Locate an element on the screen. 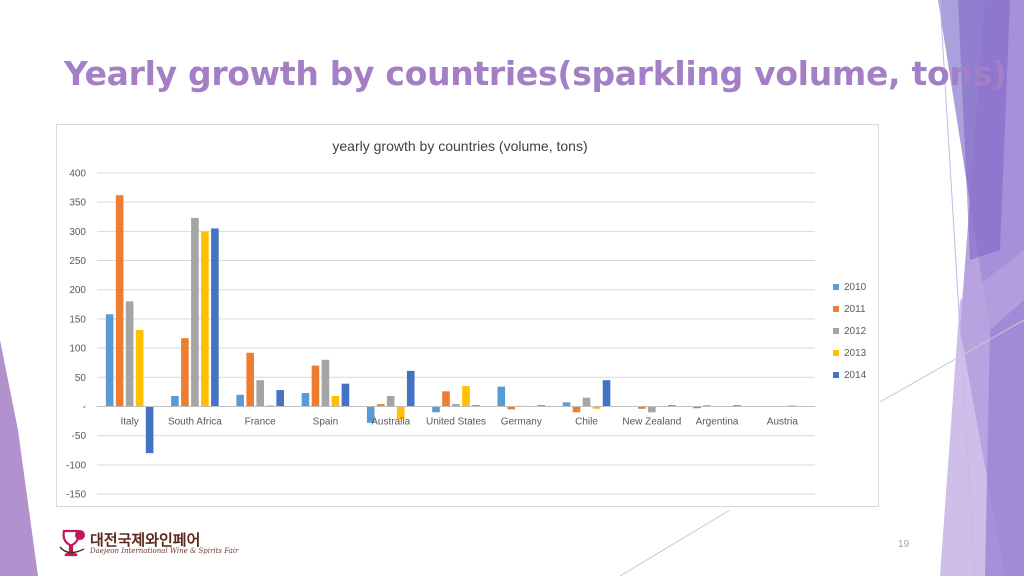  y-tick-label: 100 is located at coordinates (77, 349).